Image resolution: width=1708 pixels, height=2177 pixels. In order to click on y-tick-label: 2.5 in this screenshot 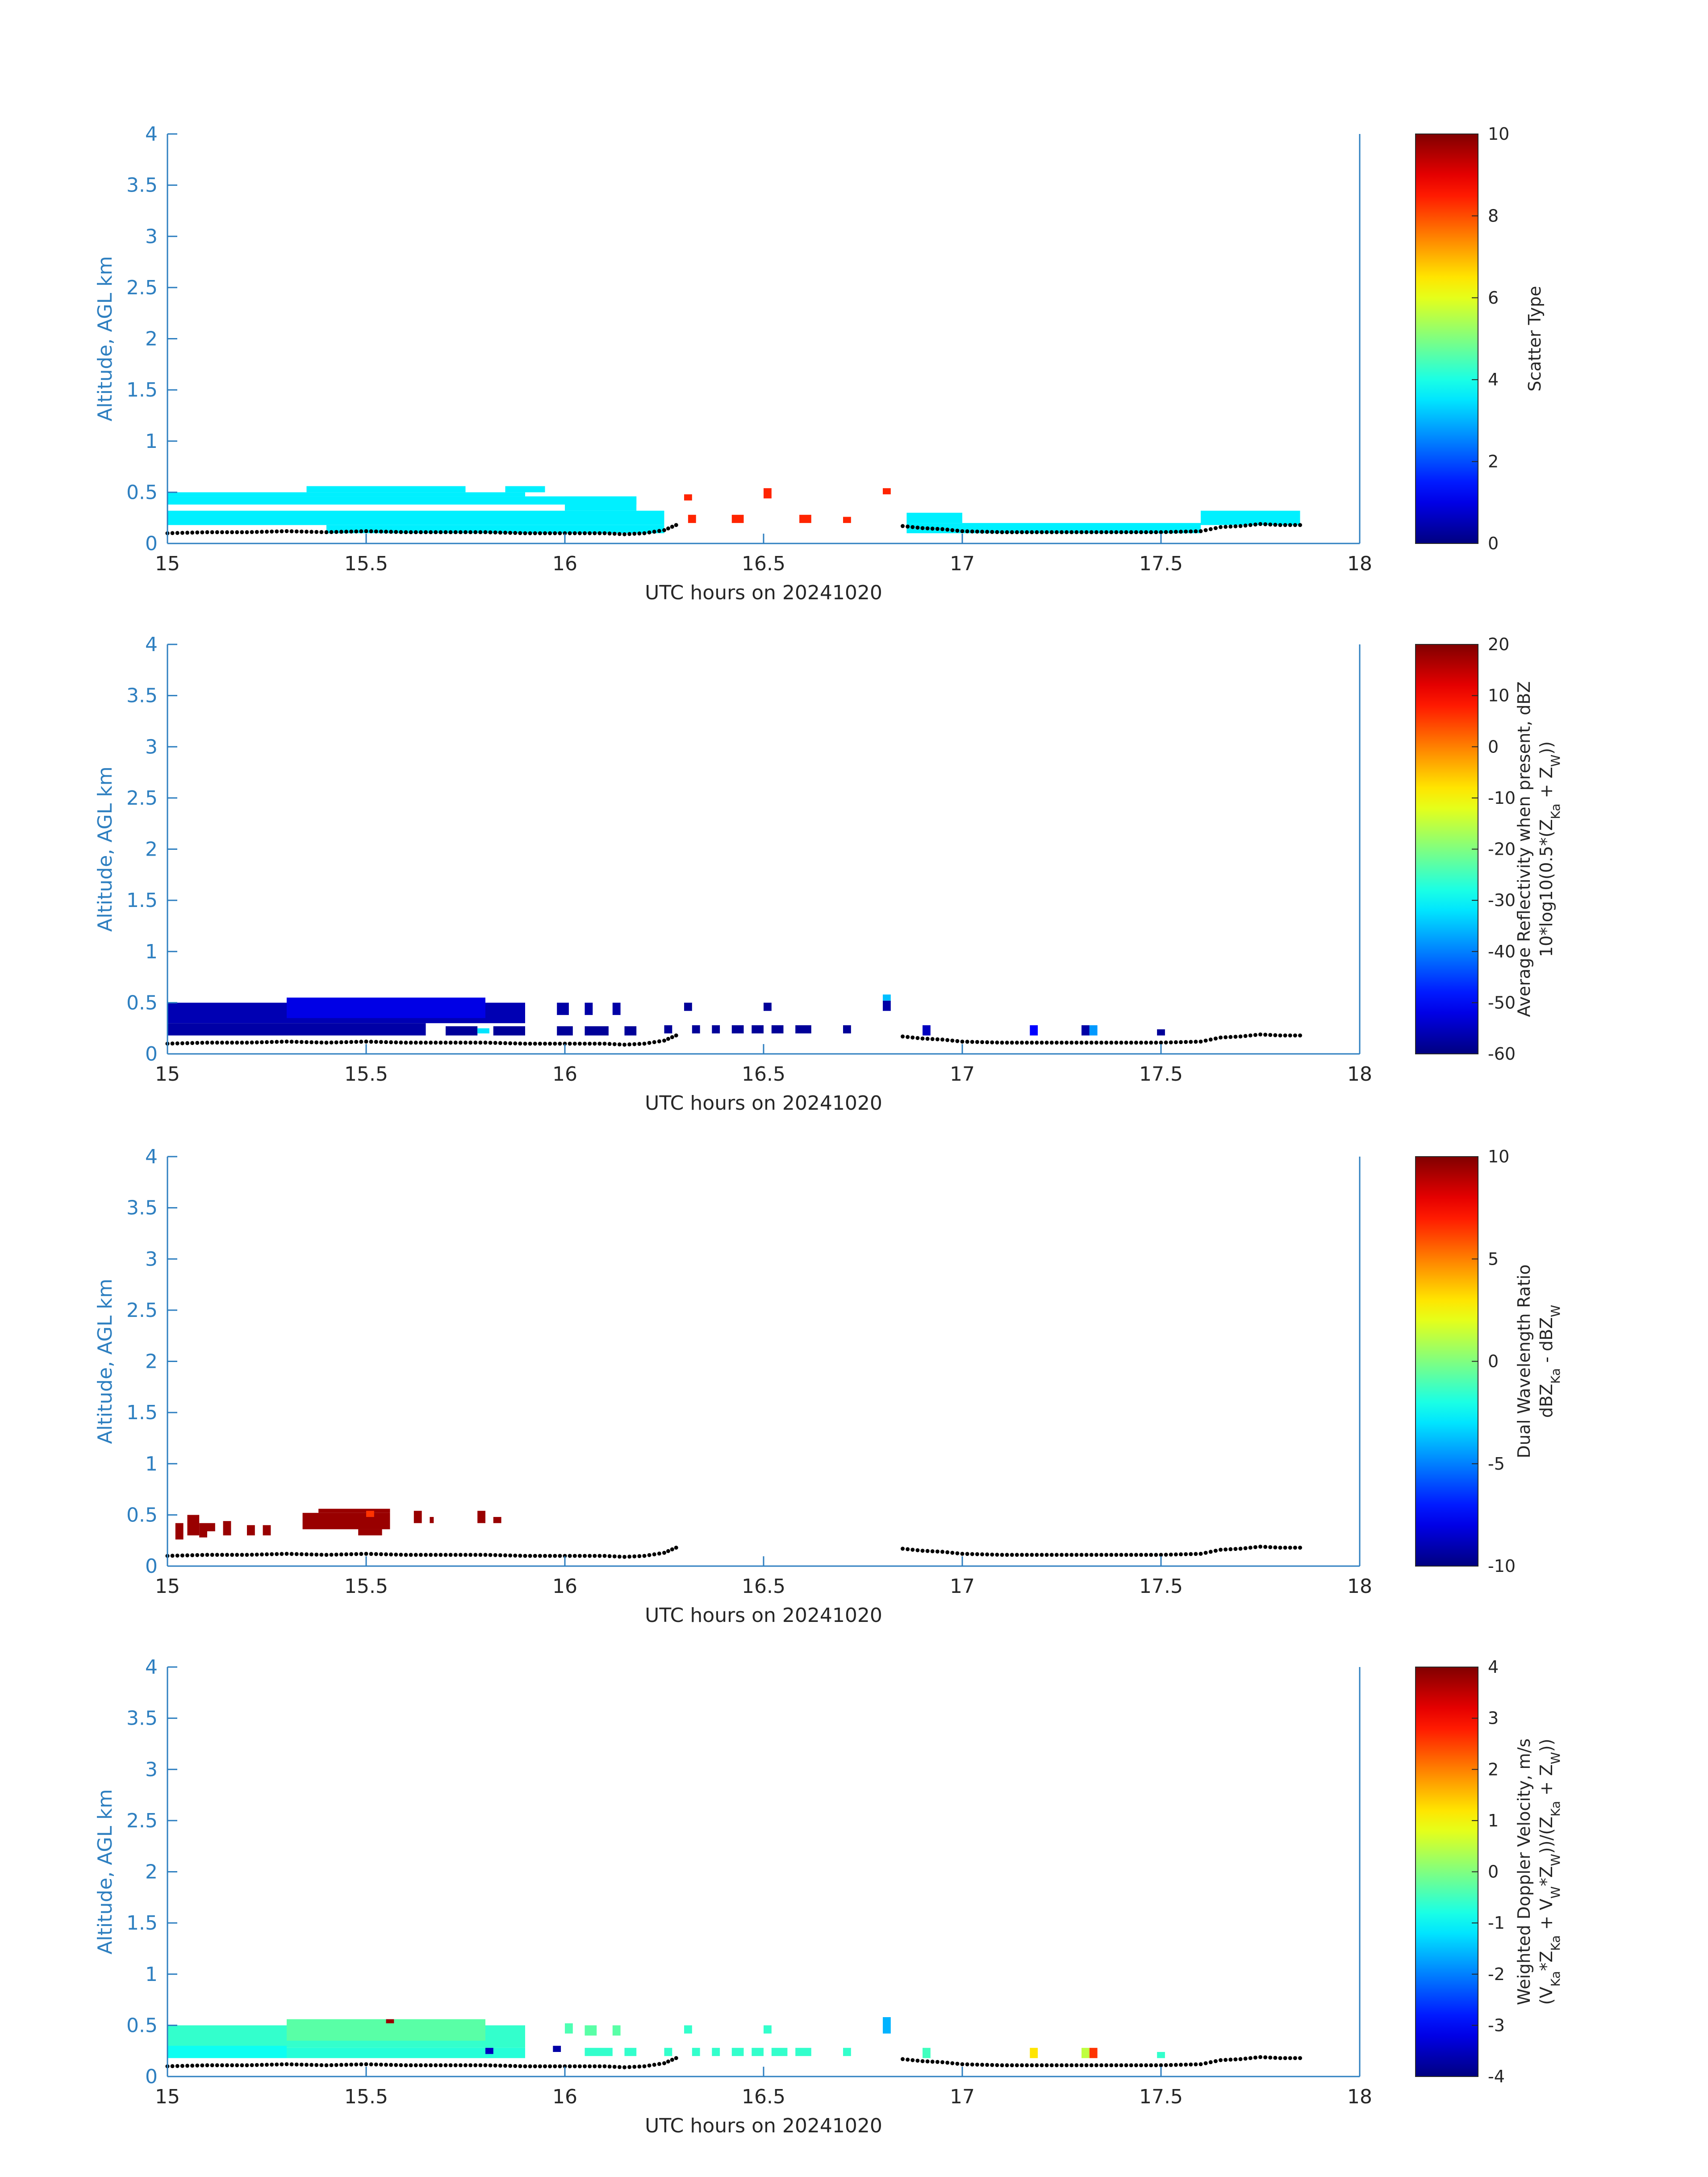, I will do `click(142, 287)`.